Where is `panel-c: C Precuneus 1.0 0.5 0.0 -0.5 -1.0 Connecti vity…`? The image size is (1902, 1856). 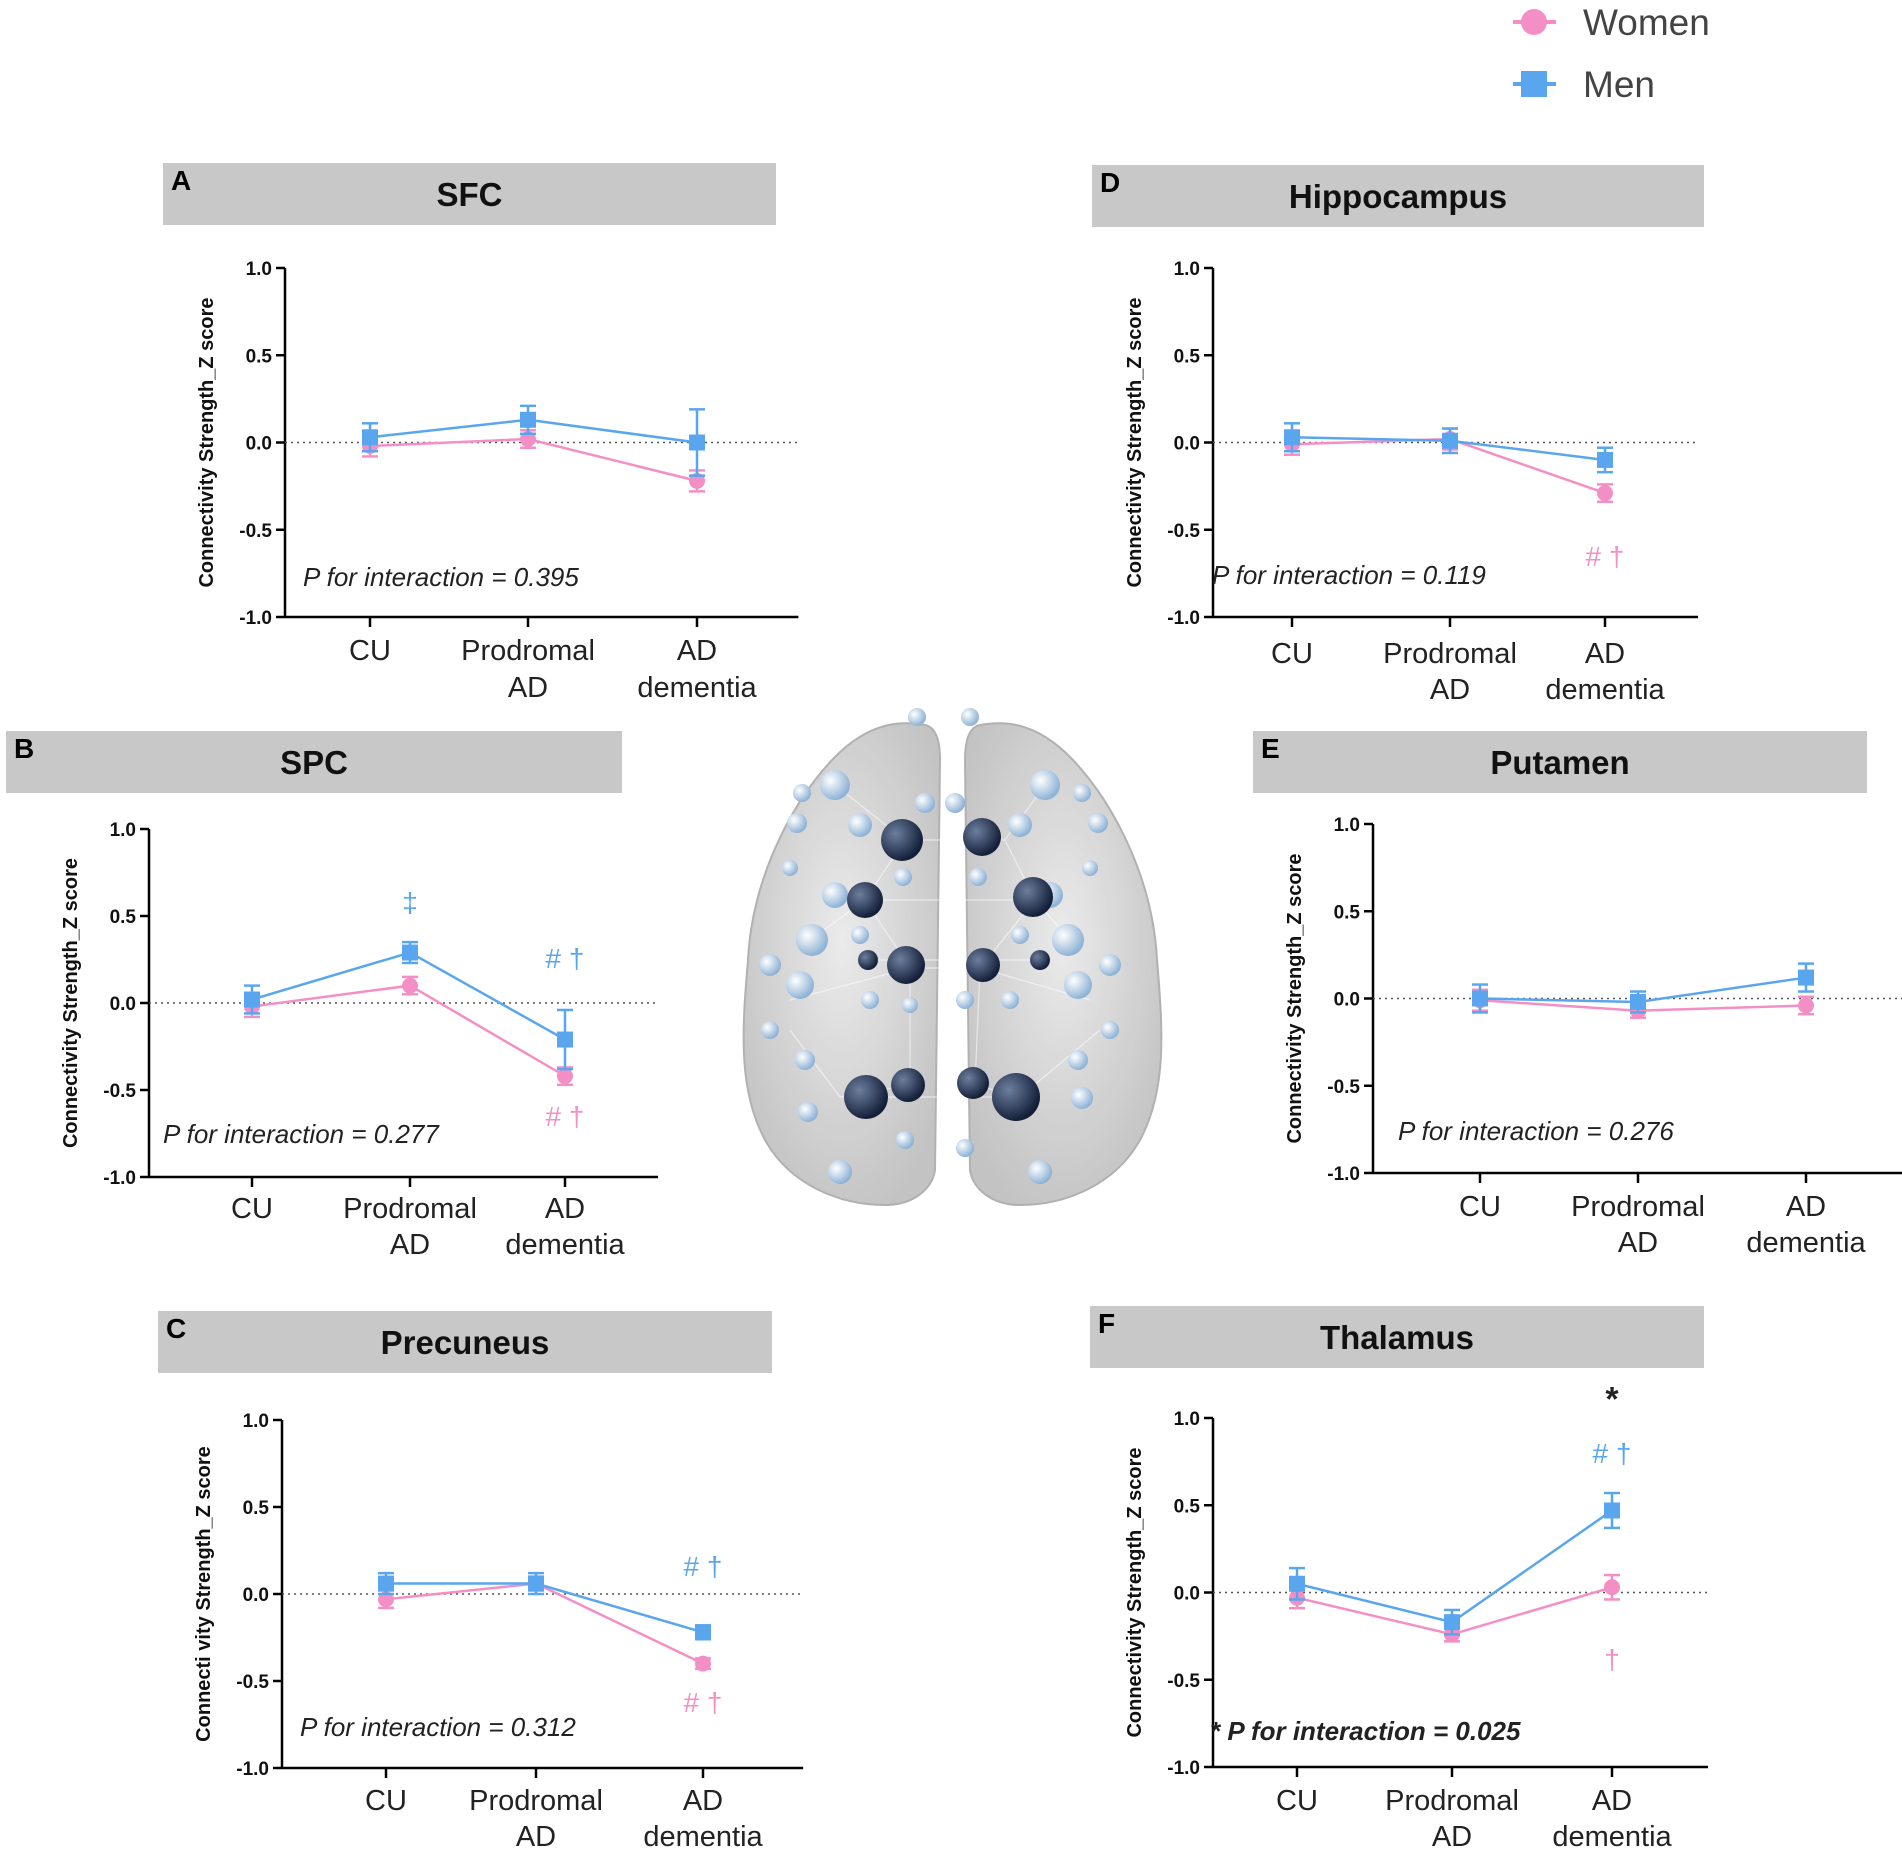 panel-c: C Precuneus 1.0 0.5 0.0 -0.5 -1.0 Connecti vity… is located at coordinates (481, 1582).